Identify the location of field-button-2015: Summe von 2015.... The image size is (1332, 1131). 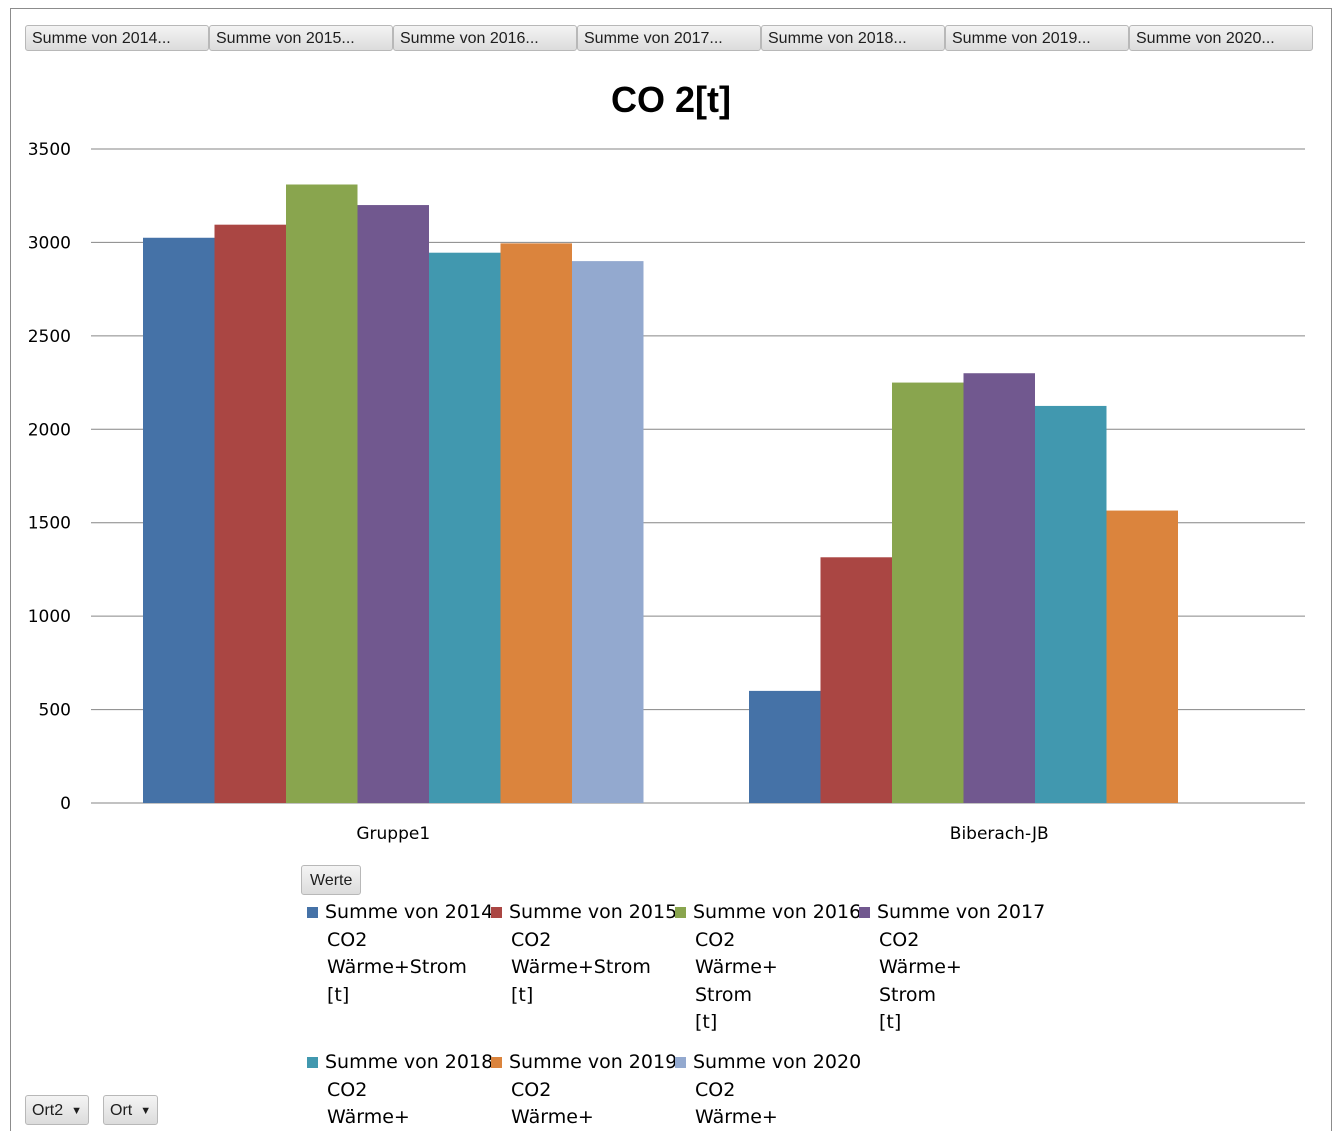
(301, 38).